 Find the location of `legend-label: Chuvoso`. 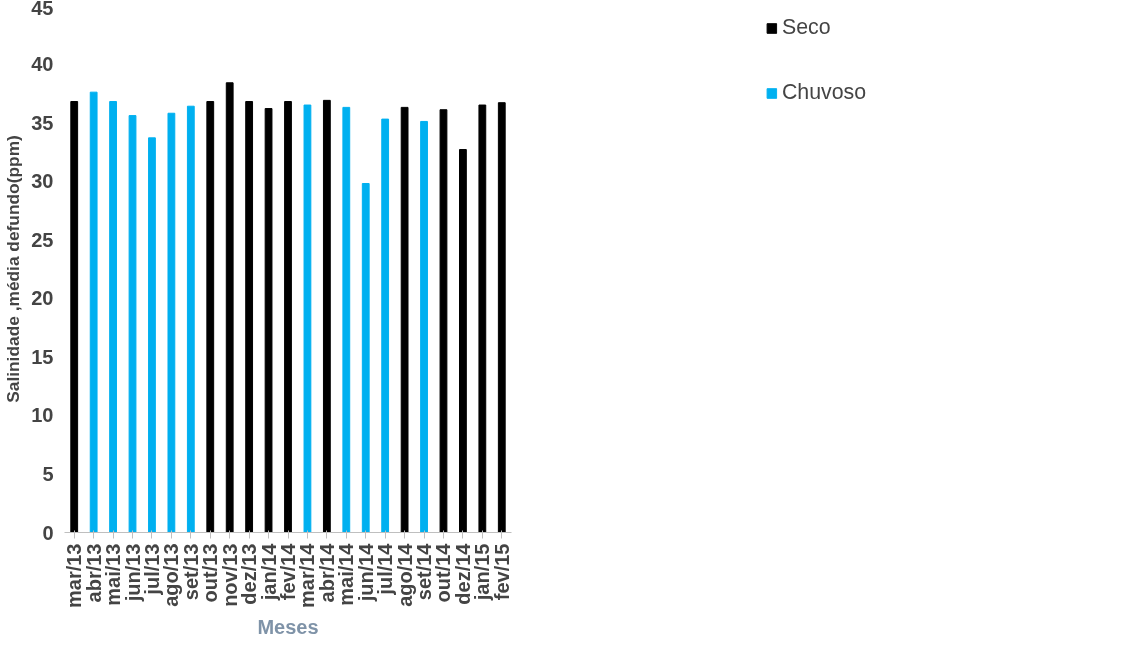

legend-label: Chuvoso is located at coordinates (824, 92).